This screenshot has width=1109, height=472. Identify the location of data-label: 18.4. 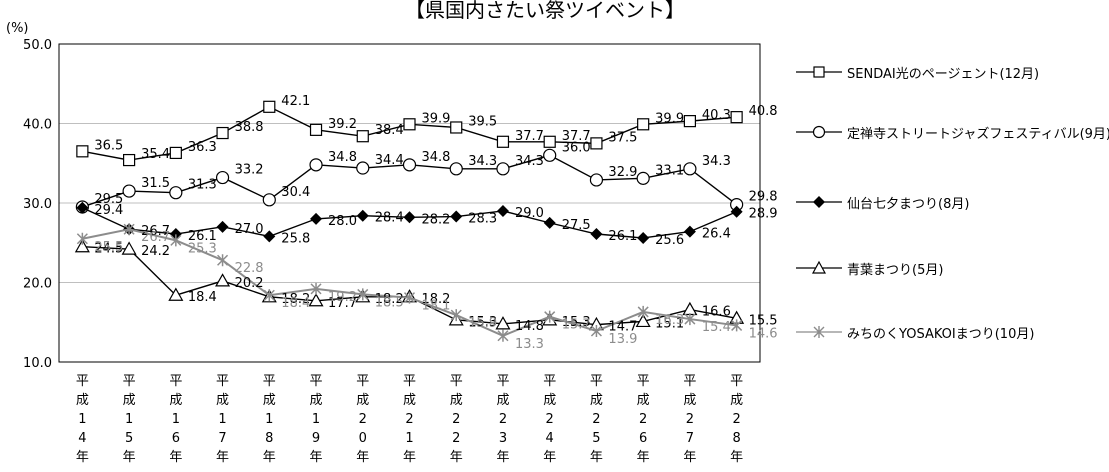
(202, 297).